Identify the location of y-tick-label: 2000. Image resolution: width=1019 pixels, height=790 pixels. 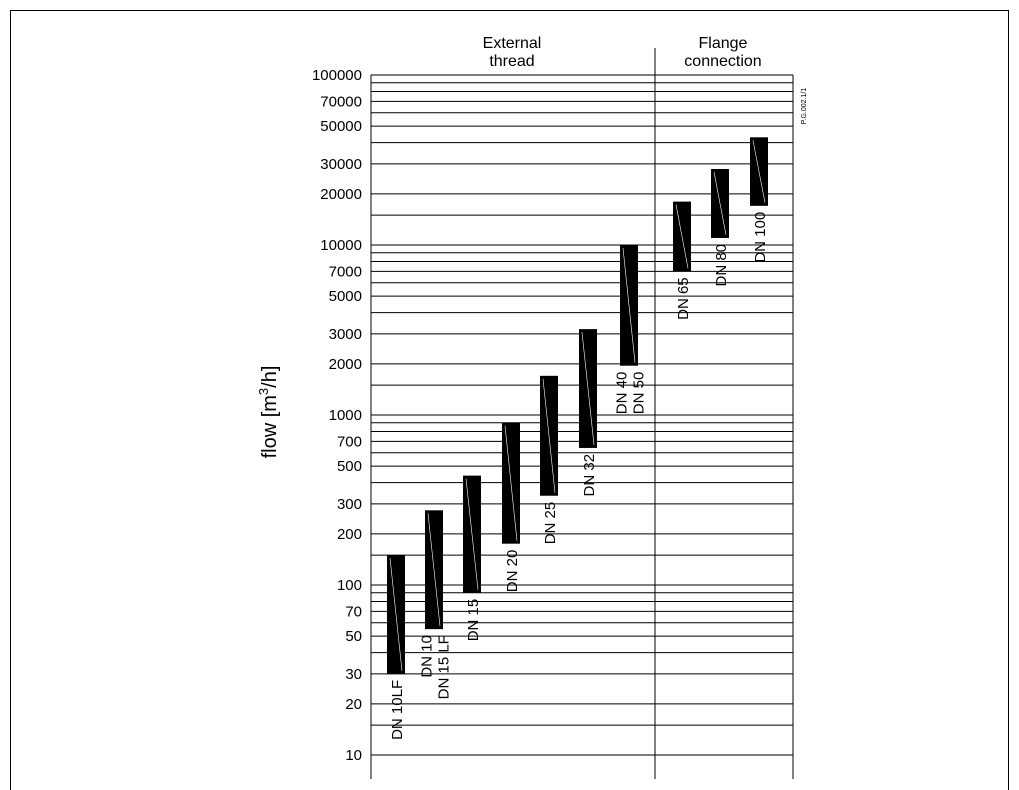
(345, 364).